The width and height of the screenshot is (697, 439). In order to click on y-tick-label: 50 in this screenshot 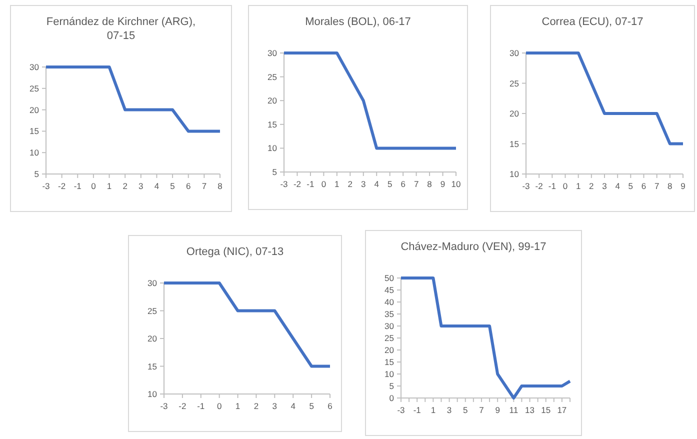, I will do `click(389, 278)`.